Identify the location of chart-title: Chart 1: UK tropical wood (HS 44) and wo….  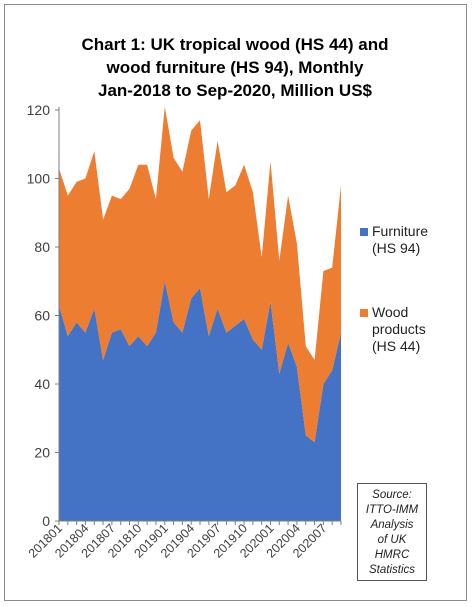
(235, 67).